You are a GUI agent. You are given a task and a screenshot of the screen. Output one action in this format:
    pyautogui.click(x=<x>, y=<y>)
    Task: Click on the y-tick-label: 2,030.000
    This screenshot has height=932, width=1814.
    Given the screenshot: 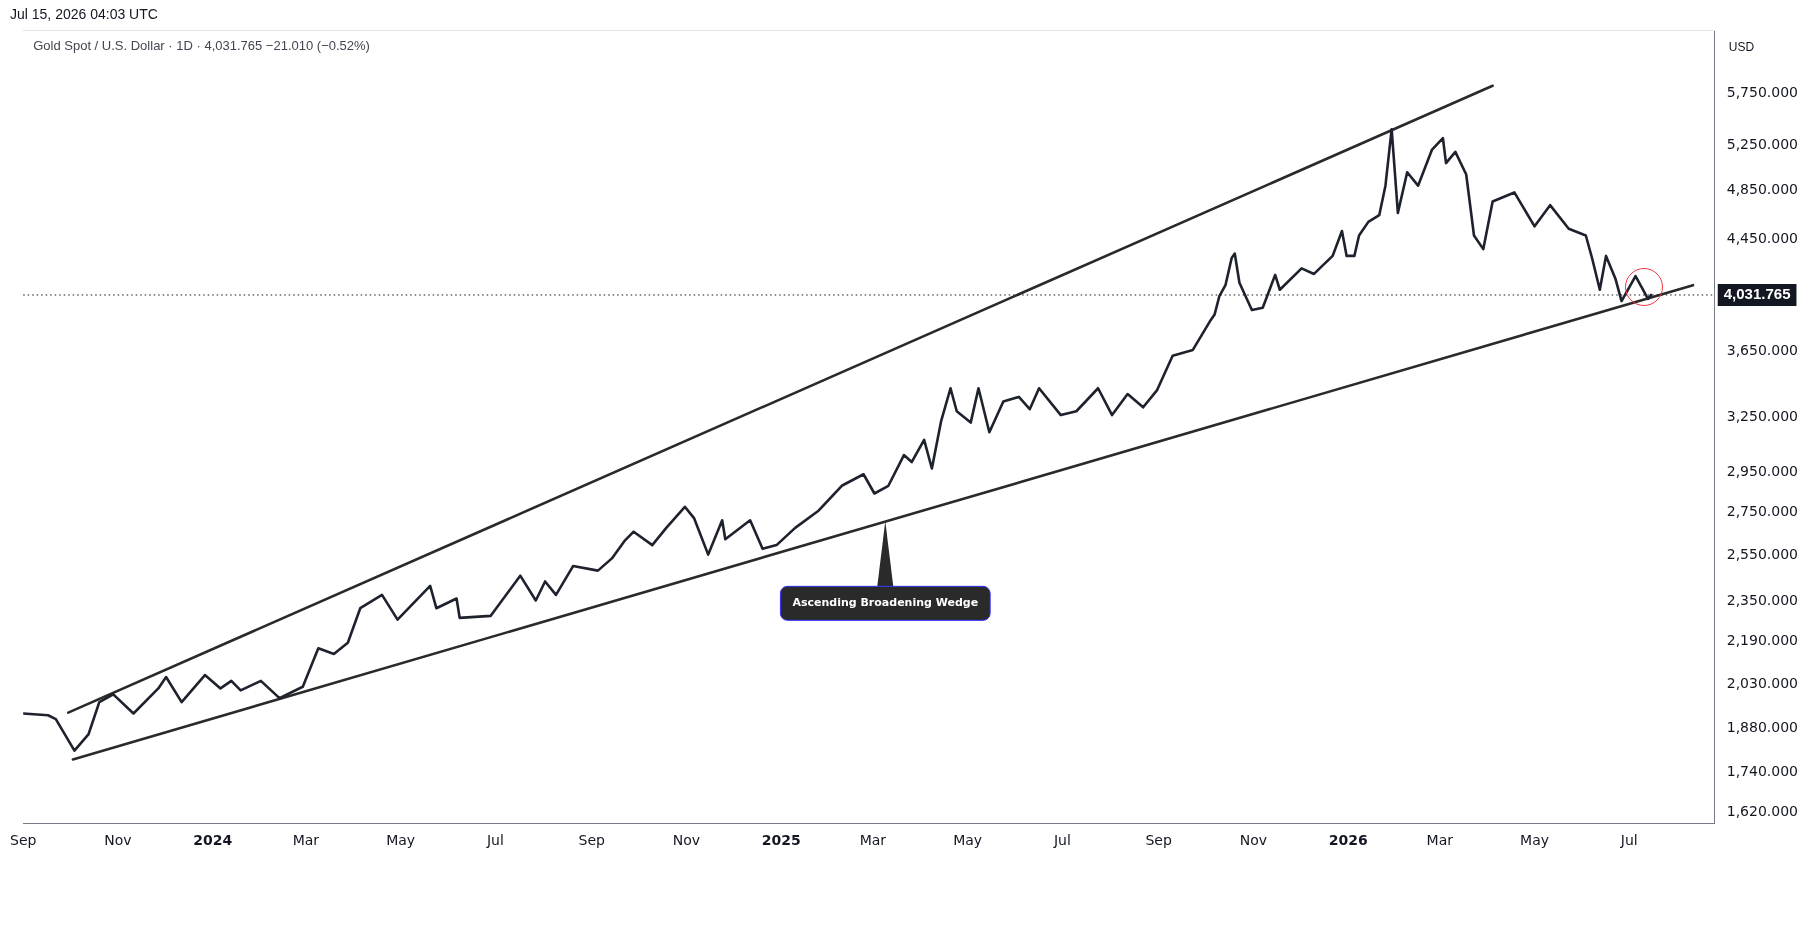 What is the action you would take?
    pyautogui.click(x=1762, y=683)
    